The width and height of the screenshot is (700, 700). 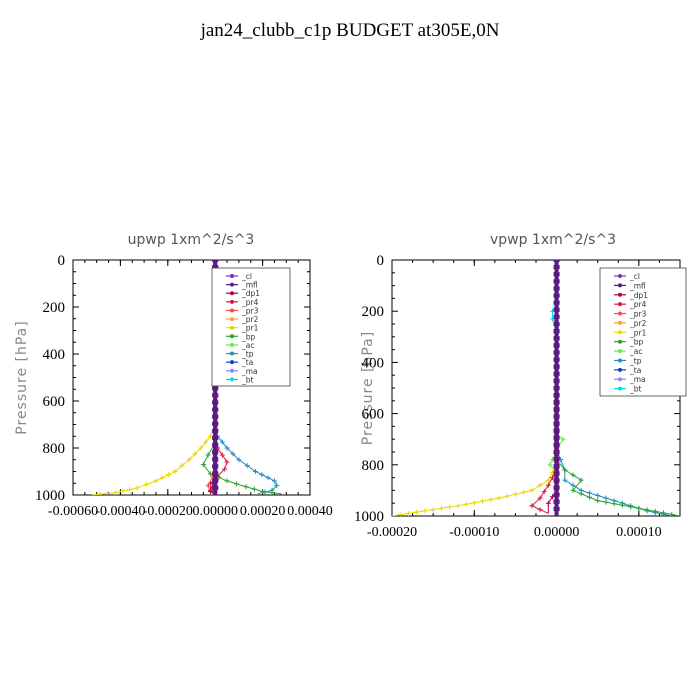 I want to click on legend-label-pr1: _pr1, so click(x=250, y=328).